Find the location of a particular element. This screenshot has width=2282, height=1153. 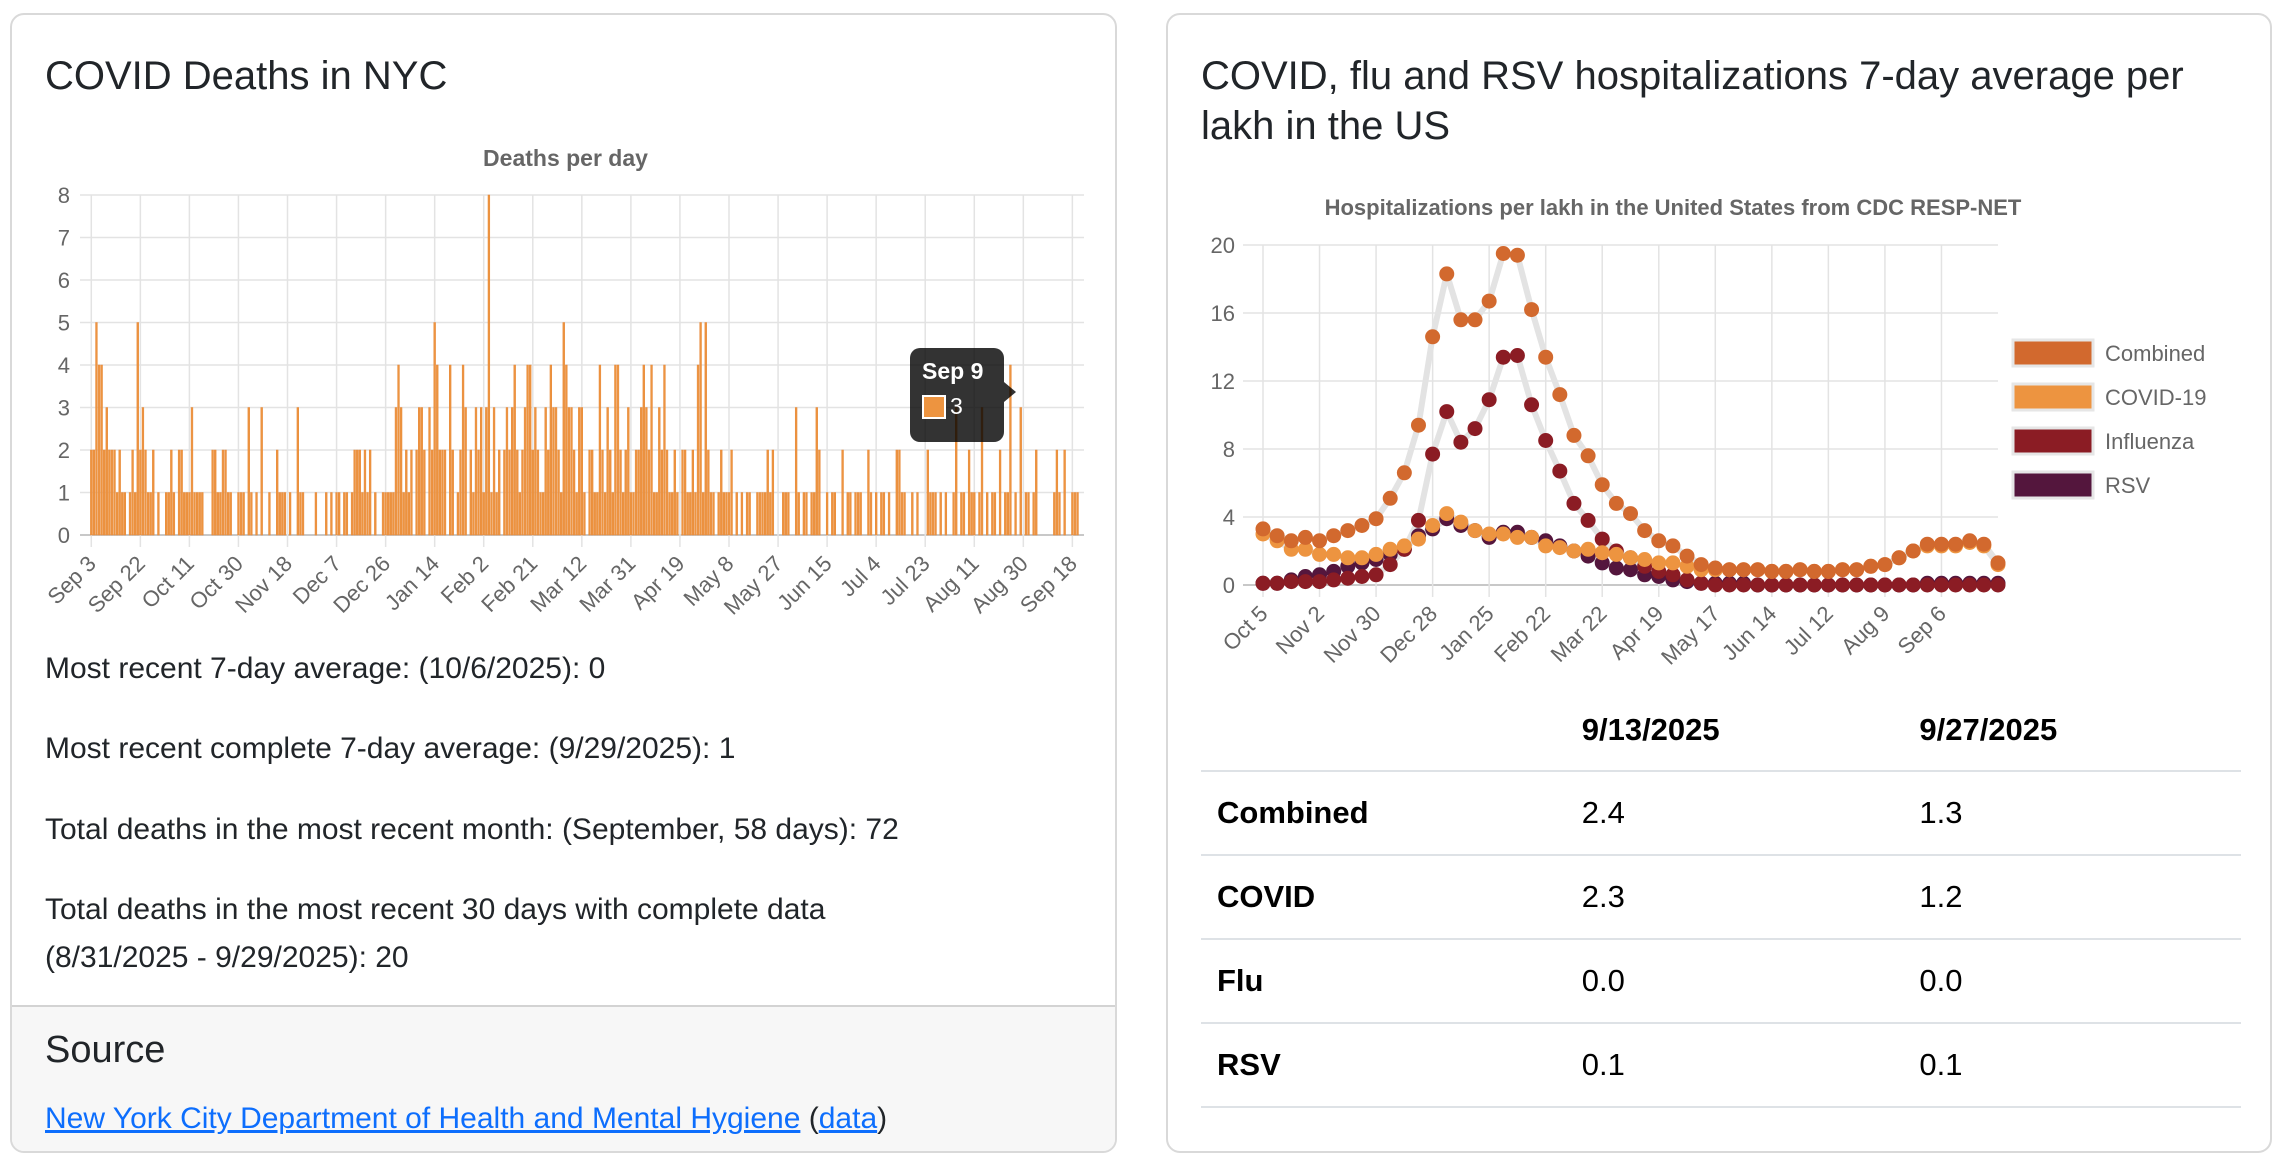

y-tick-label: 20 is located at coordinates (1223, 245).